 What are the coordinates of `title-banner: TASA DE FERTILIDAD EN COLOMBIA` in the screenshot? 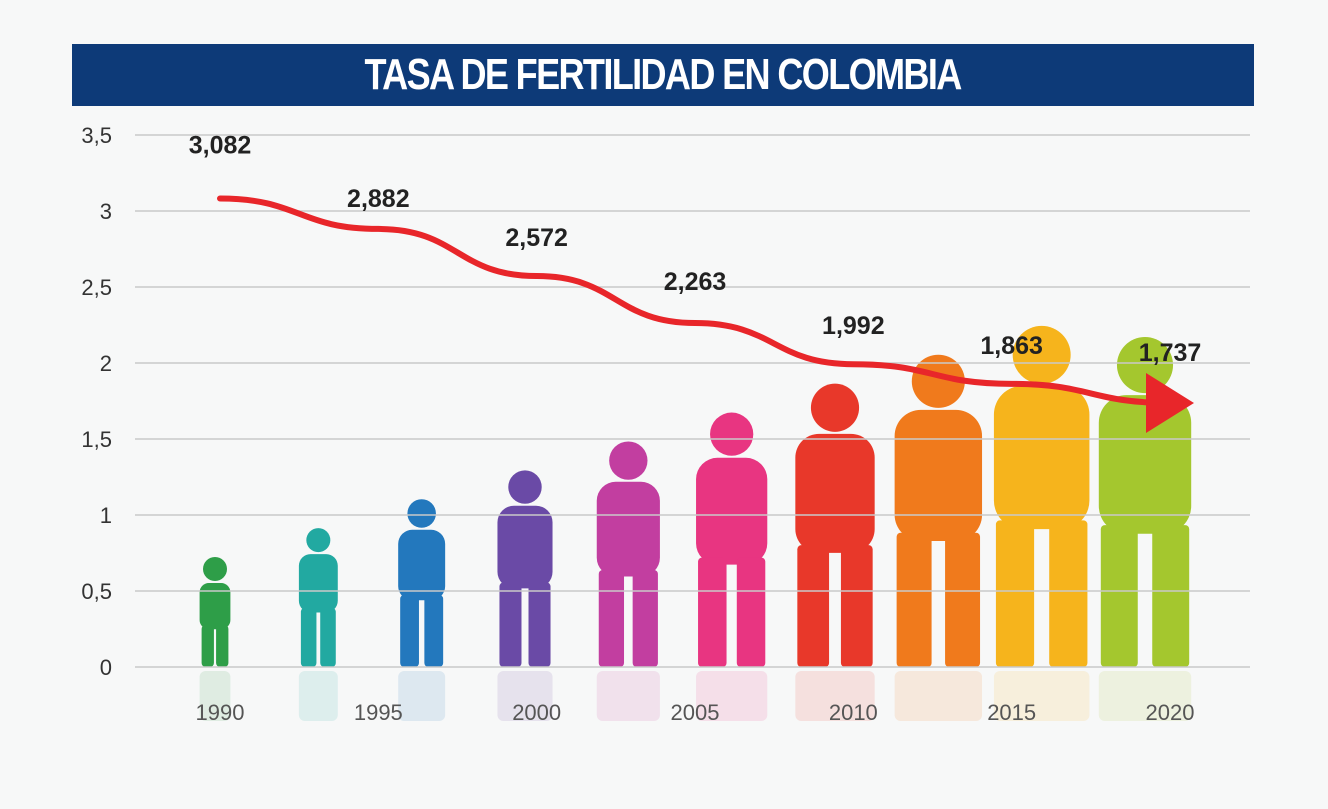 It's located at (663, 75).